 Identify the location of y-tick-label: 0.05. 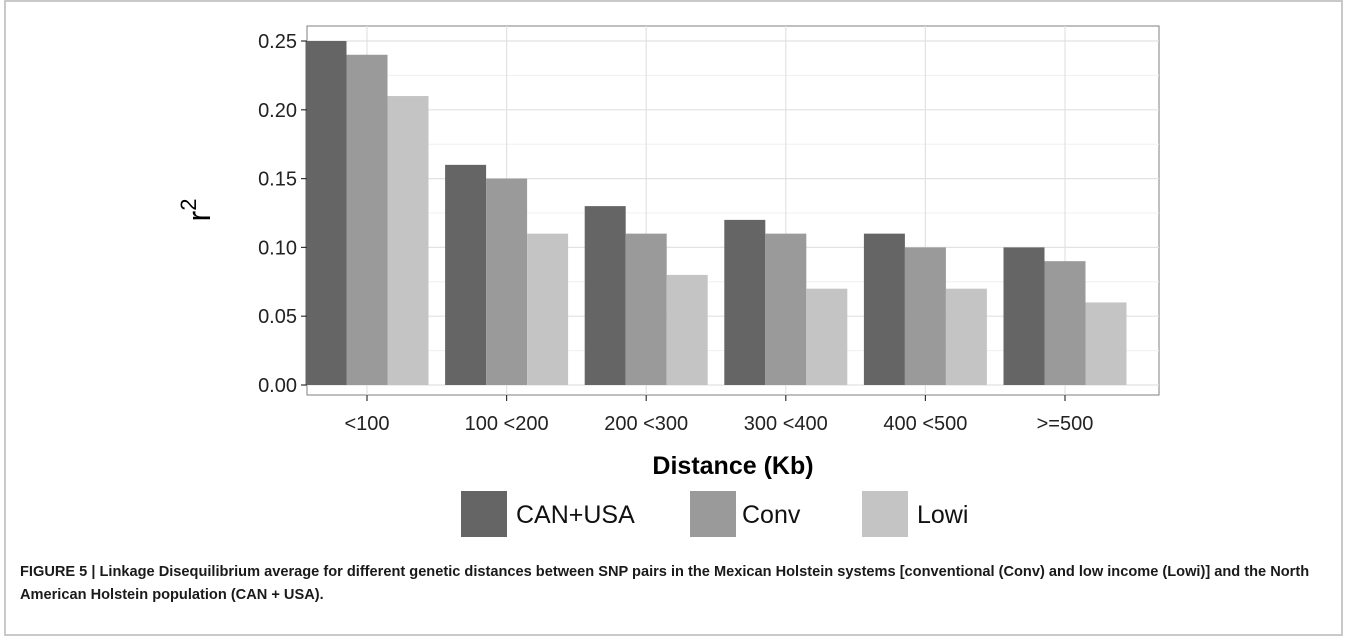
(277, 317).